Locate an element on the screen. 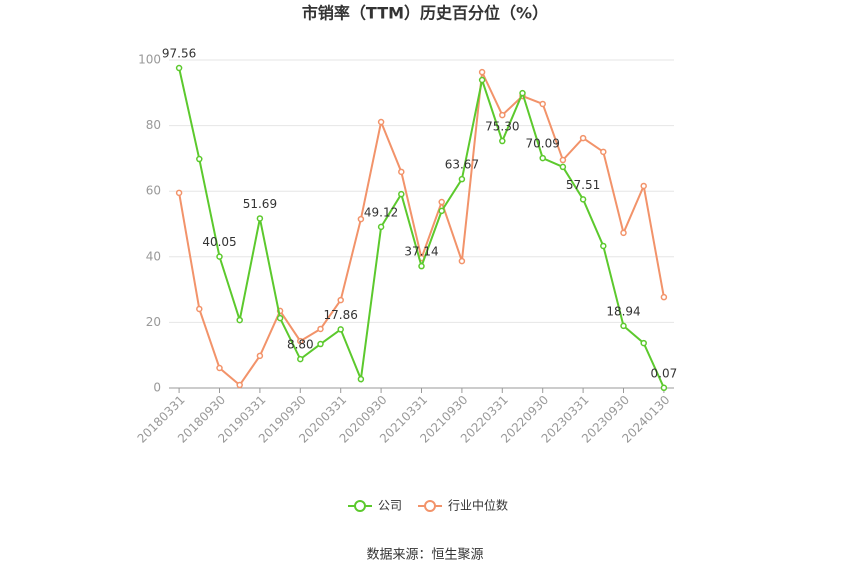 This screenshot has width=850, height=579. y-tick-label: 20 is located at coordinates (153, 322).